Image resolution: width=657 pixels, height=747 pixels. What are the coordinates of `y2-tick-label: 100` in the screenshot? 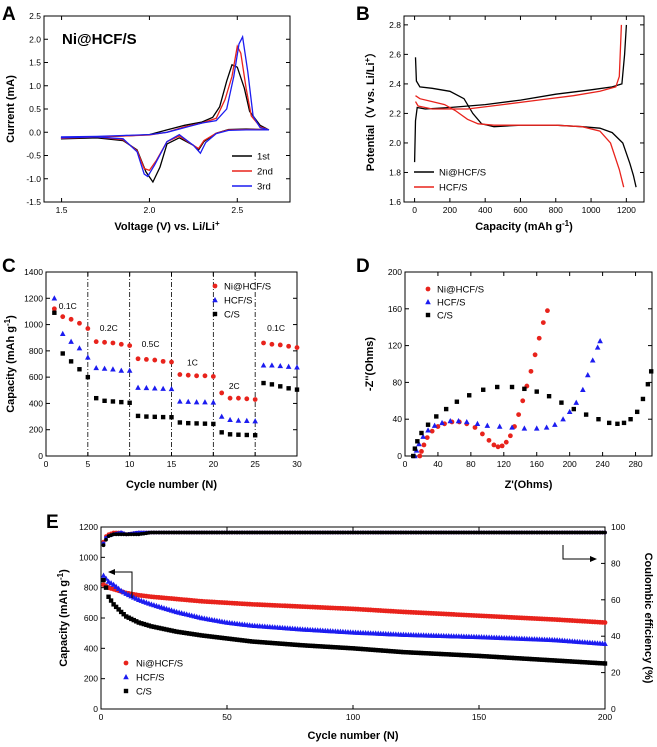 It's located at (618, 527).